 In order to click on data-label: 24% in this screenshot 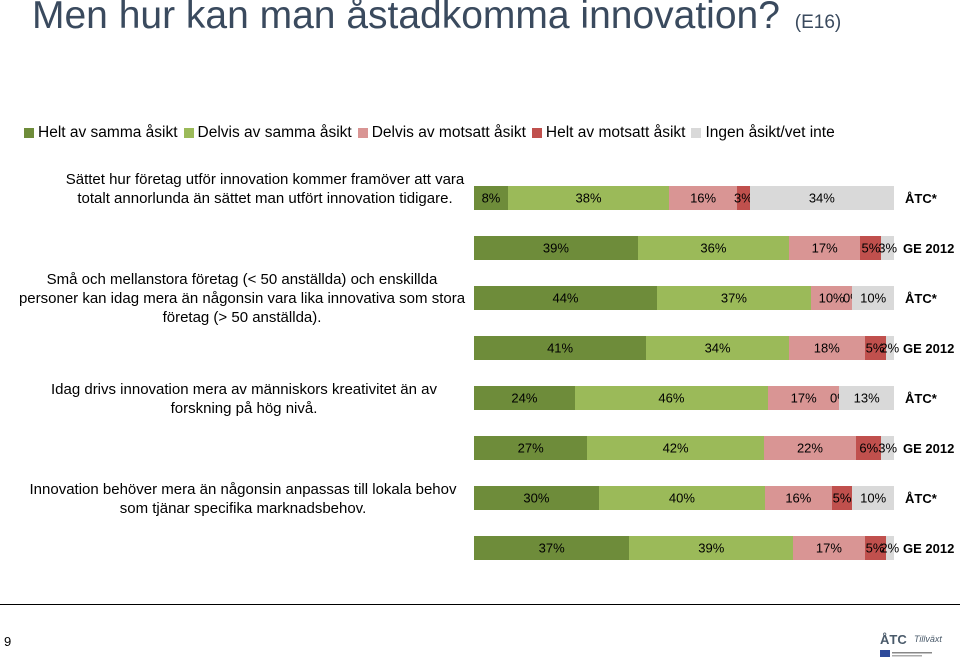, I will do `click(524, 398)`.